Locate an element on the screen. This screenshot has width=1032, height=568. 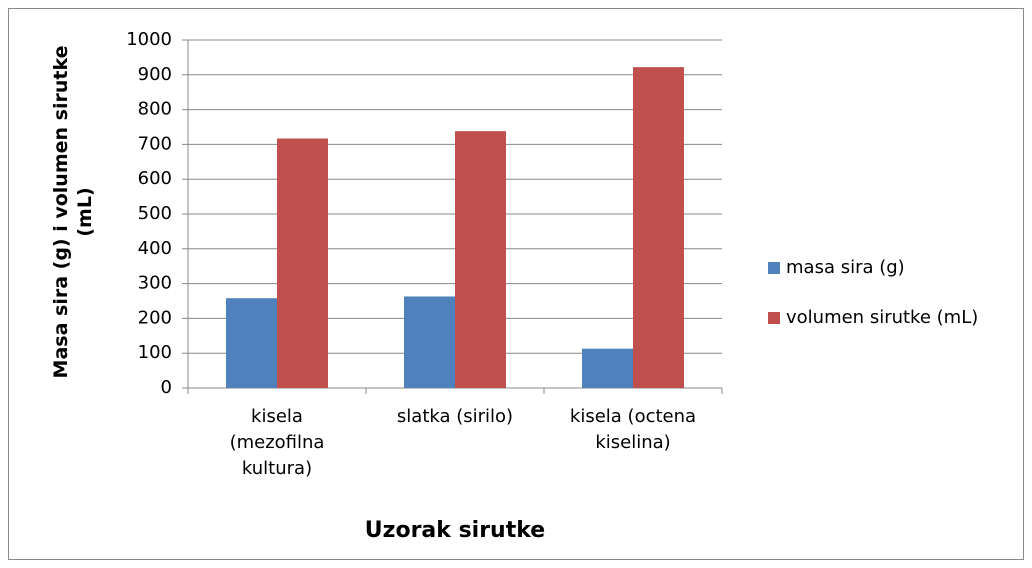
y-tick-label: 700 is located at coordinates (155, 143).